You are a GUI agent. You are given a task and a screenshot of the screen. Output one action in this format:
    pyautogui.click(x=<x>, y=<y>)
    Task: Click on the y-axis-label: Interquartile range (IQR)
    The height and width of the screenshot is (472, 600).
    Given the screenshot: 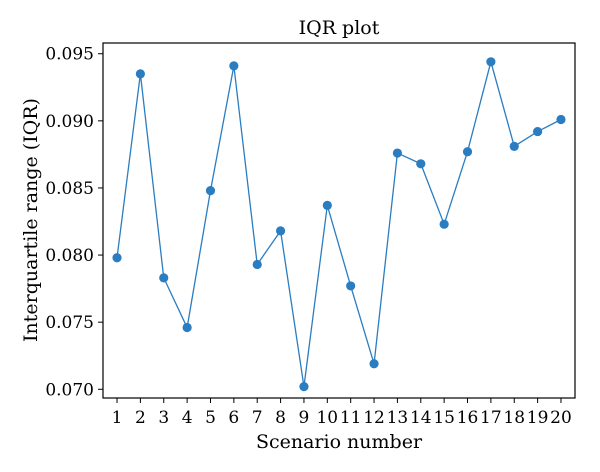 What is the action you would take?
    pyautogui.click(x=31, y=220)
    